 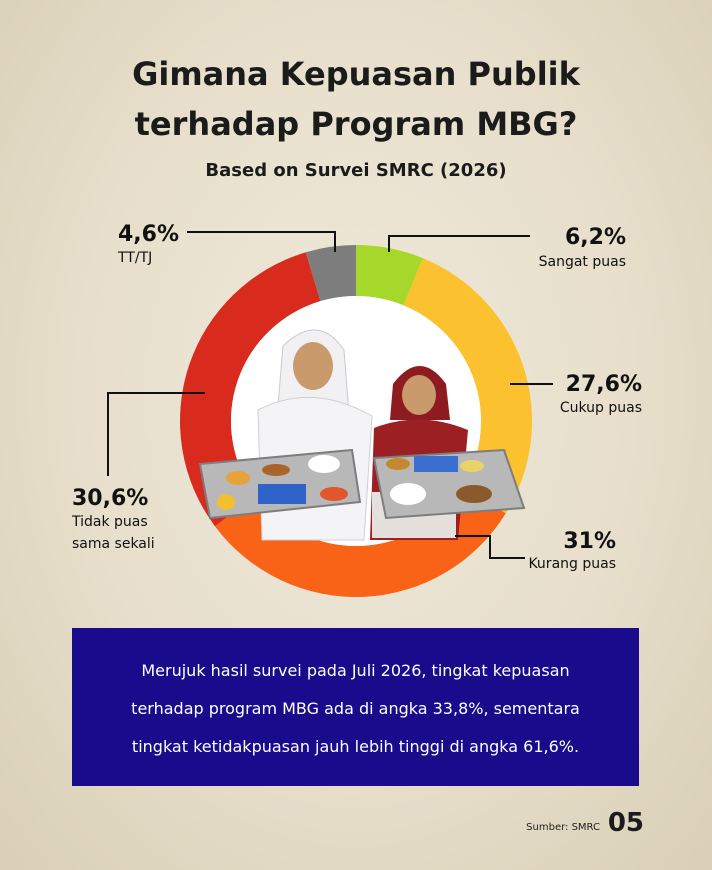 I want to click on donut-slice-tt-tj, so click(x=330, y=273).